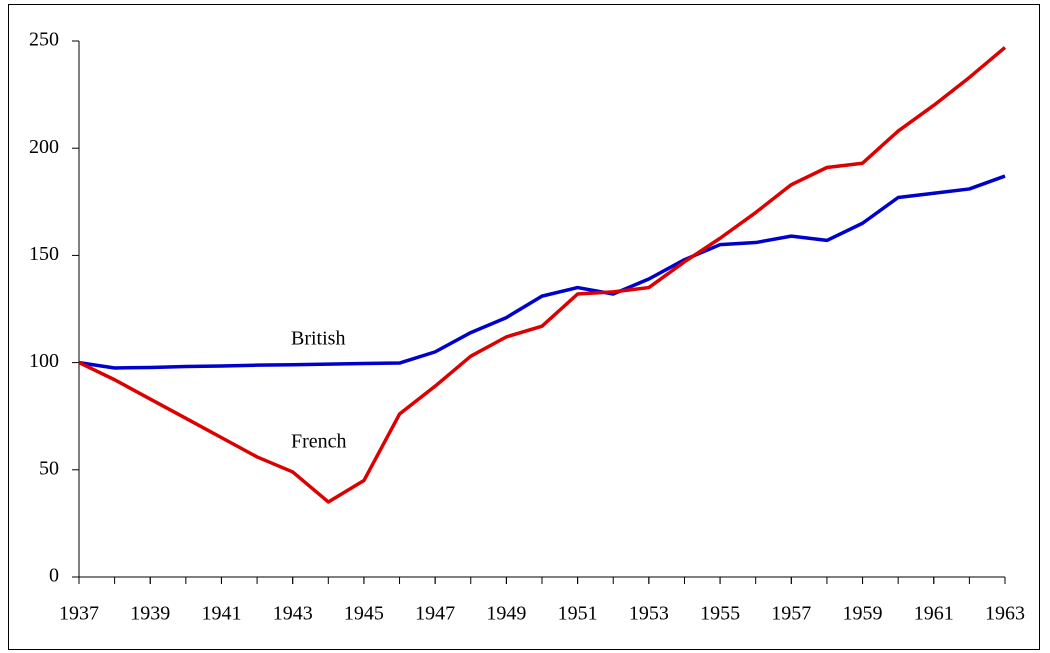 The width and height of the screenshot is (1050, 653). I want to click on x-tick-label: 1945, so click(364, 614).